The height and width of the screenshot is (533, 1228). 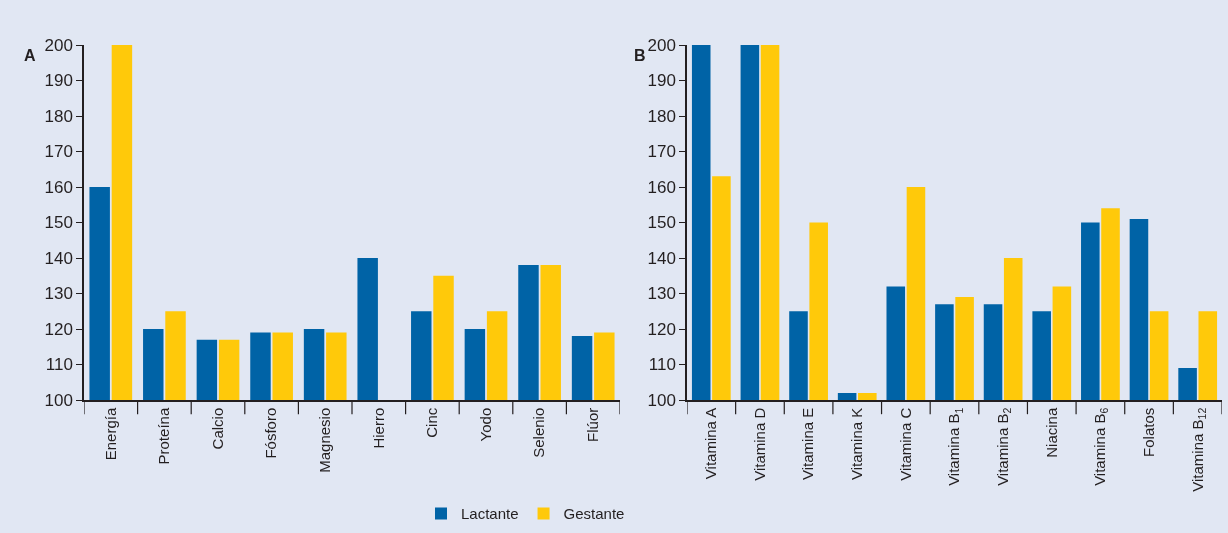 I want to click on legend-label: Lactante, so click(x=490, y=514).